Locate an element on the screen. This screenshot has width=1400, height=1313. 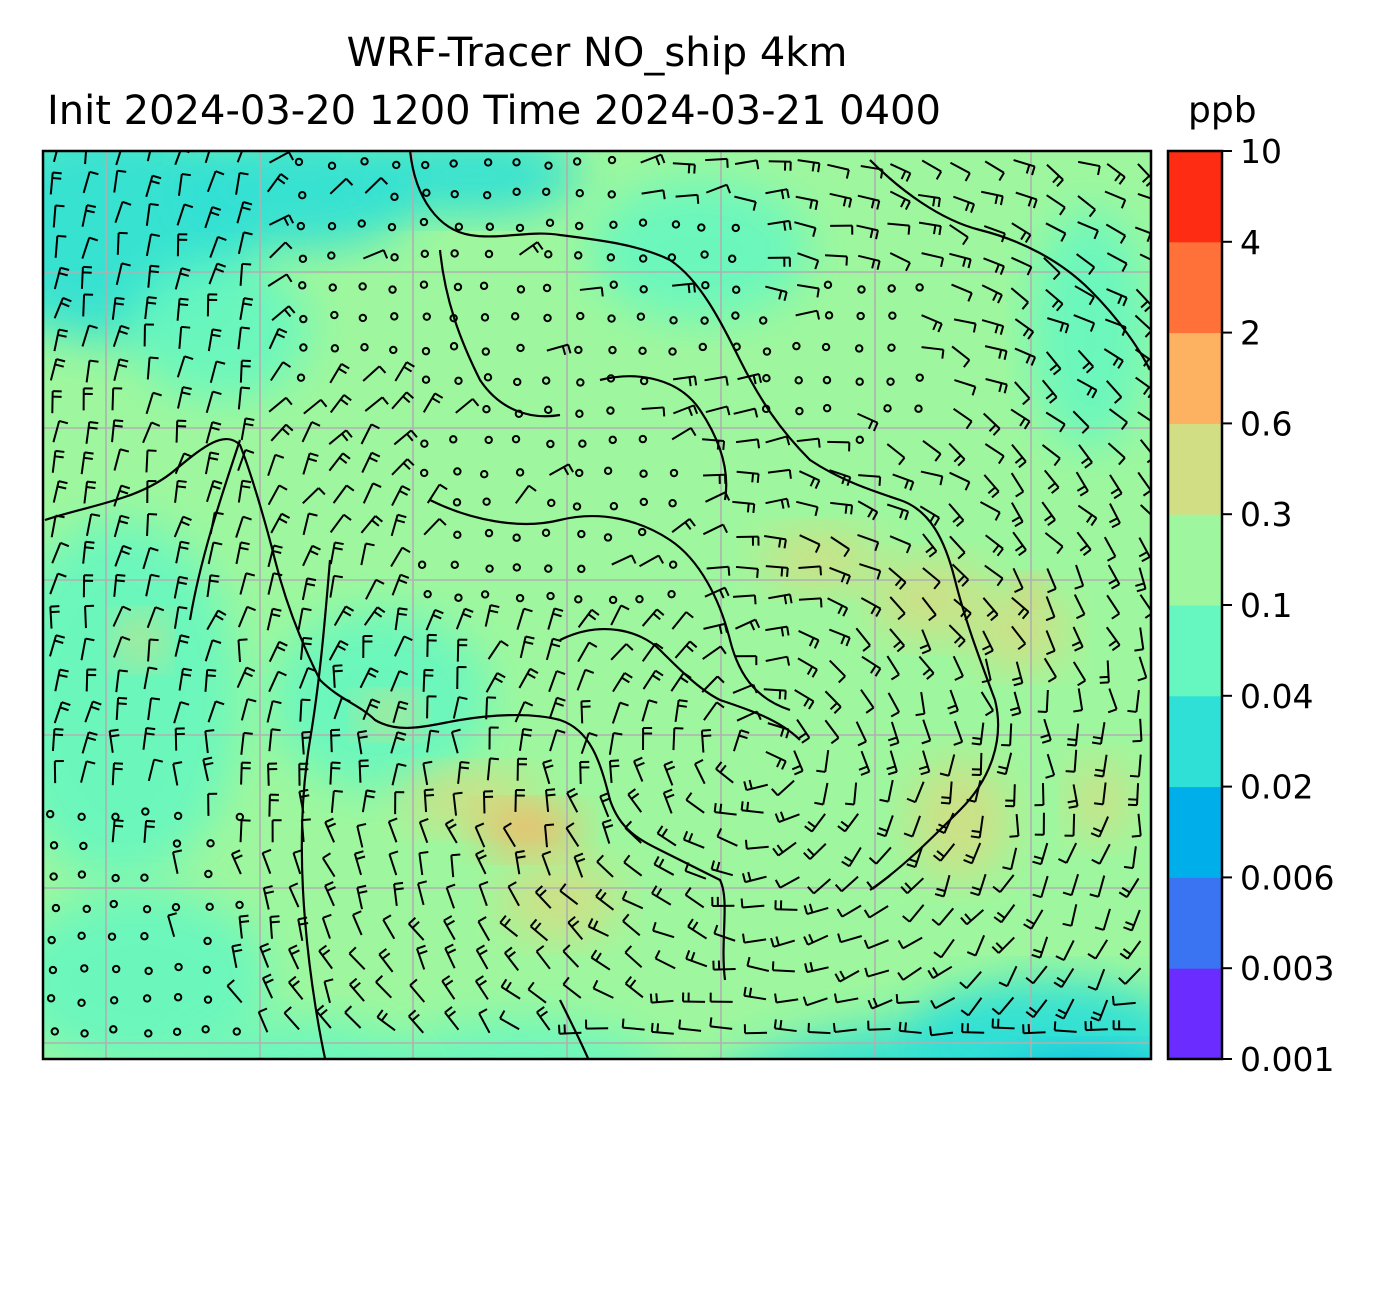
colorbar-tick-label: 4 is located at coordinates (1250, 242).